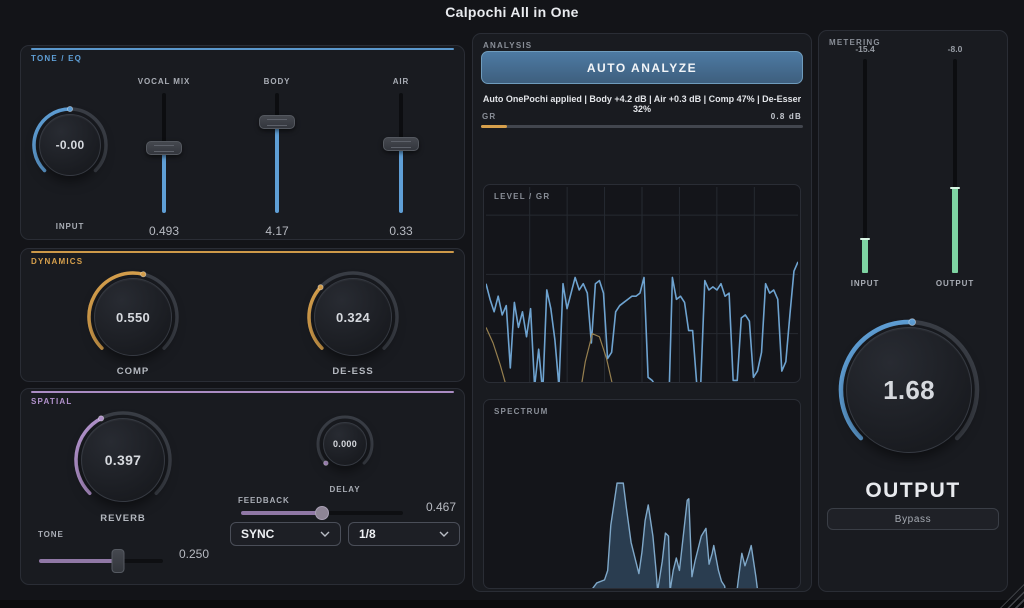 The width and height of the screenshot is (1024, 608). I want to click on vocal-mix-label: VOCAL MIX, so click(164, 81).